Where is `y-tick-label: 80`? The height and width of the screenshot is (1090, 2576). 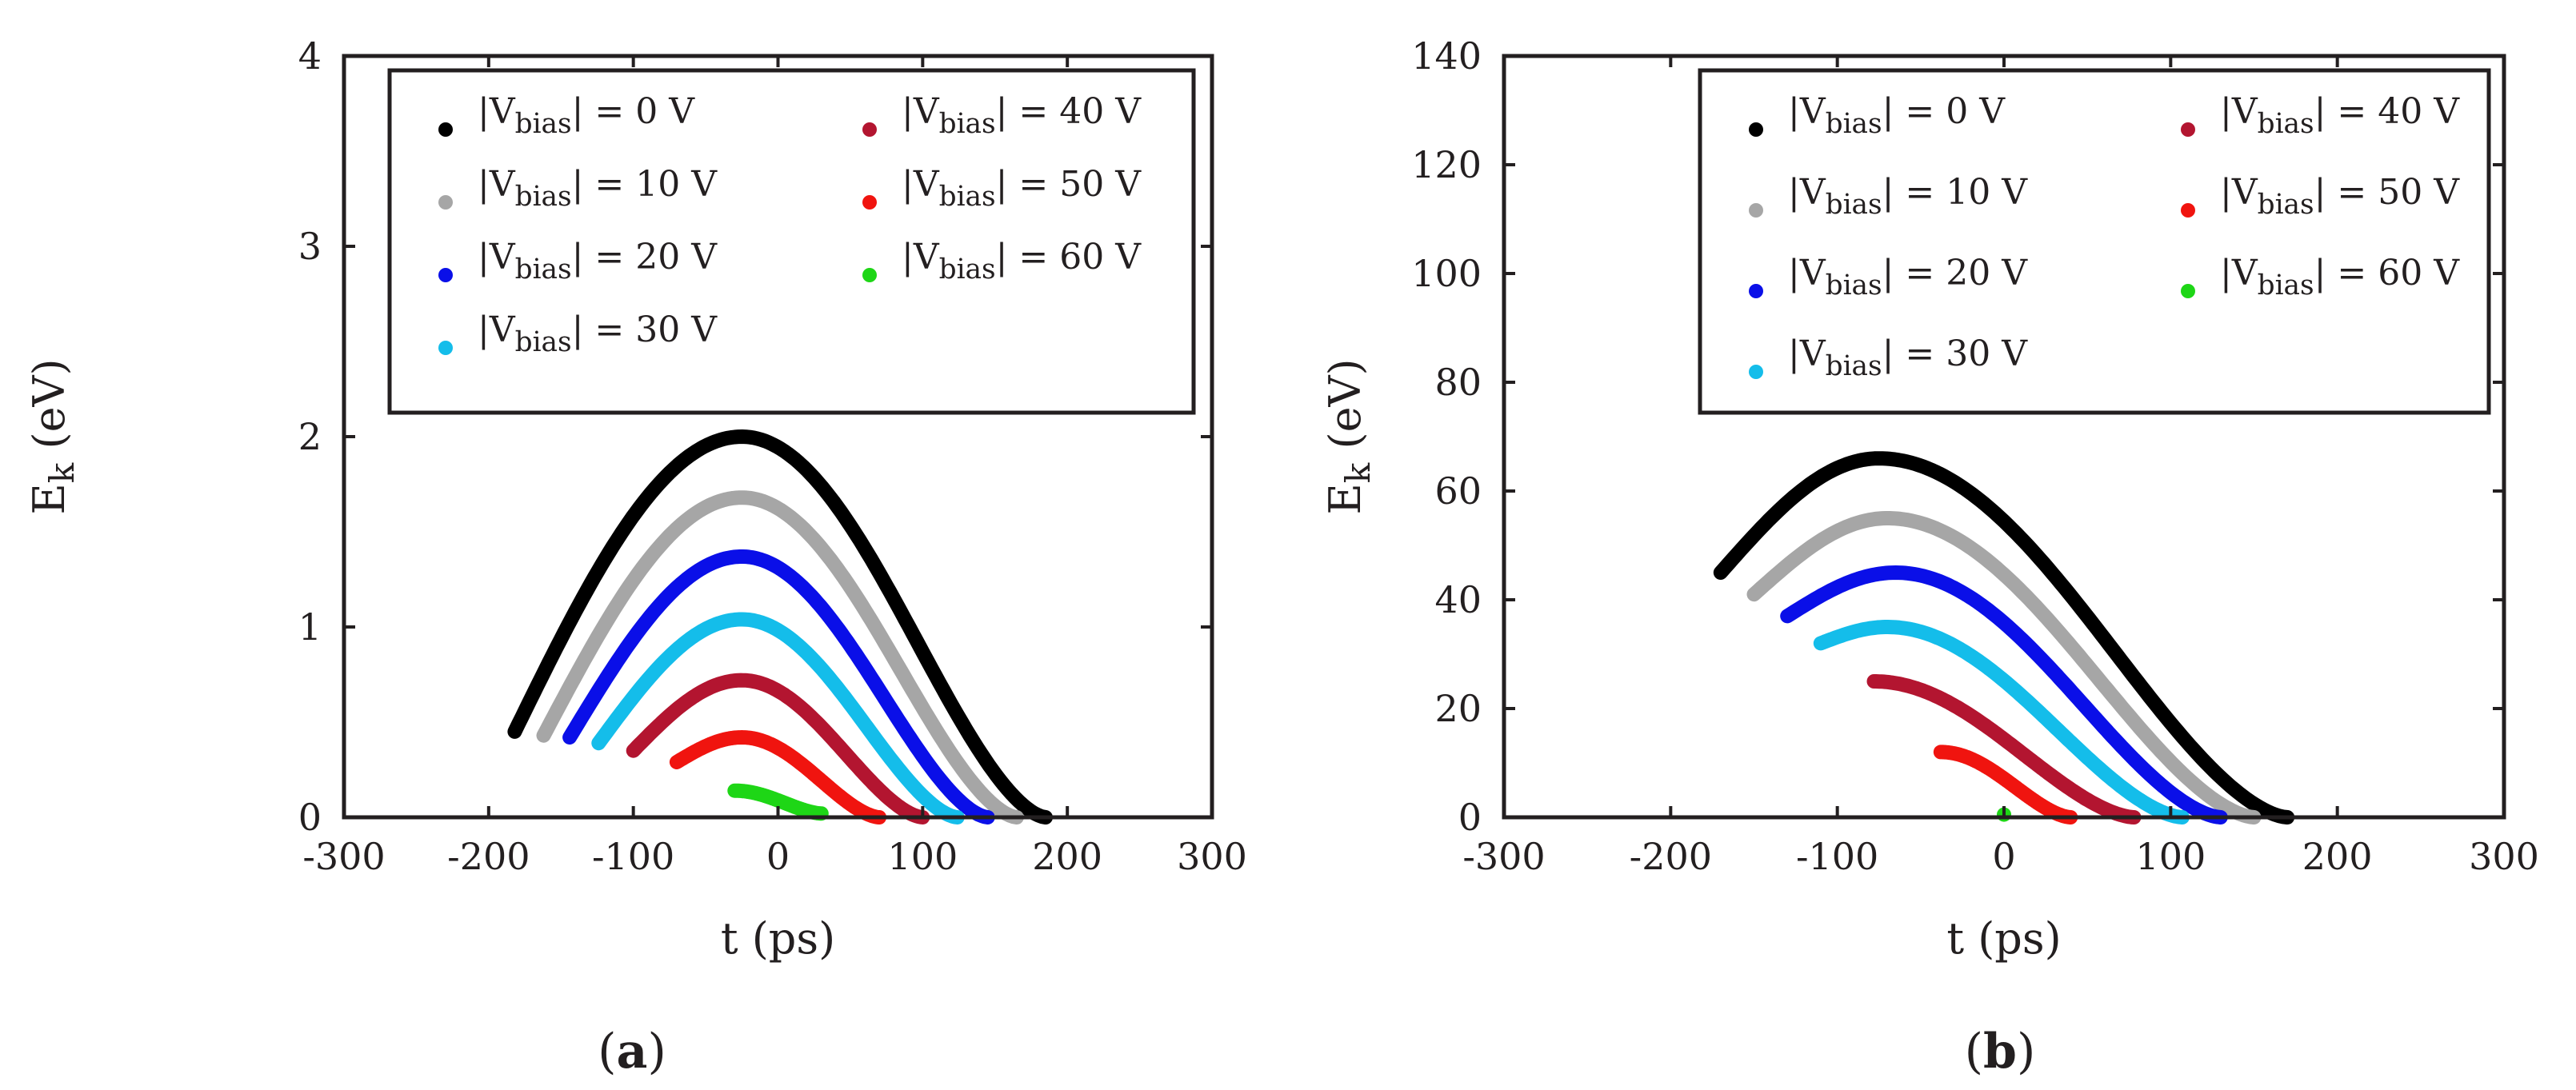
y-tick-label: 80 is located at coordinates (1458, 382).